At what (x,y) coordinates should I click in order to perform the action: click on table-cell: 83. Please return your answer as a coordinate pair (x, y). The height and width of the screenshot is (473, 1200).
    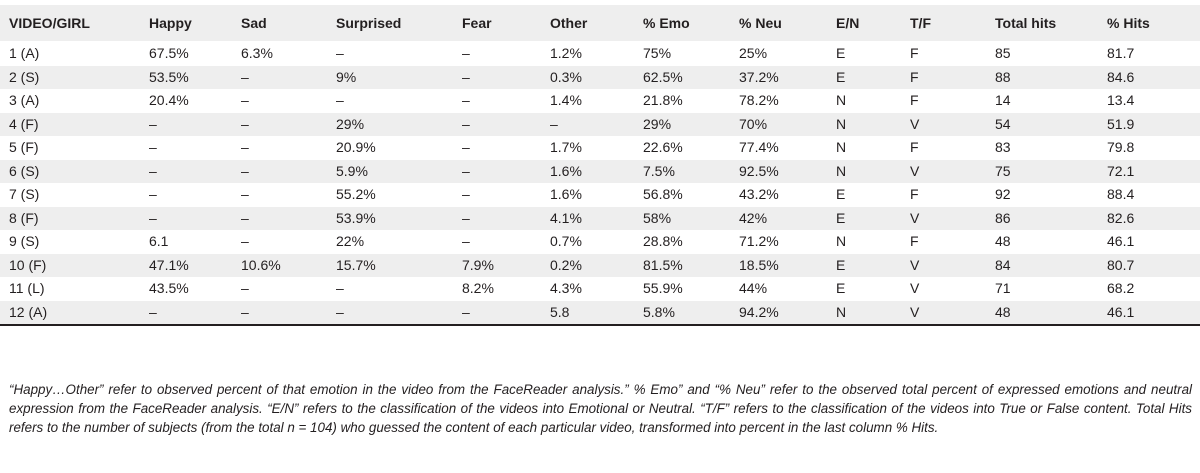
    Looking at the image, I should click on (1003, 147).